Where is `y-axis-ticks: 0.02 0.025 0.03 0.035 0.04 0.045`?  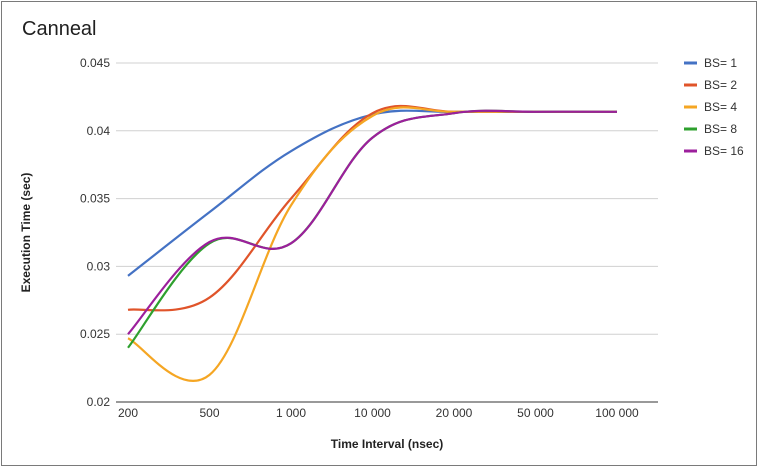
y-axis-ticks: 0.02 0.025 0.03 0.035 0.04 0.045 is located at coordinates (95, 232).